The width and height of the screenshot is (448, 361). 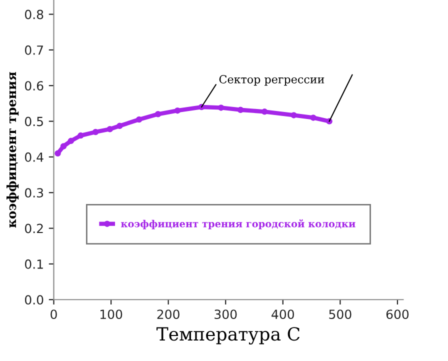 What do you see at coordinates (225, 315) in the screenshot?
I see `x-tick-label: 300` at bounding box center [225, 315].